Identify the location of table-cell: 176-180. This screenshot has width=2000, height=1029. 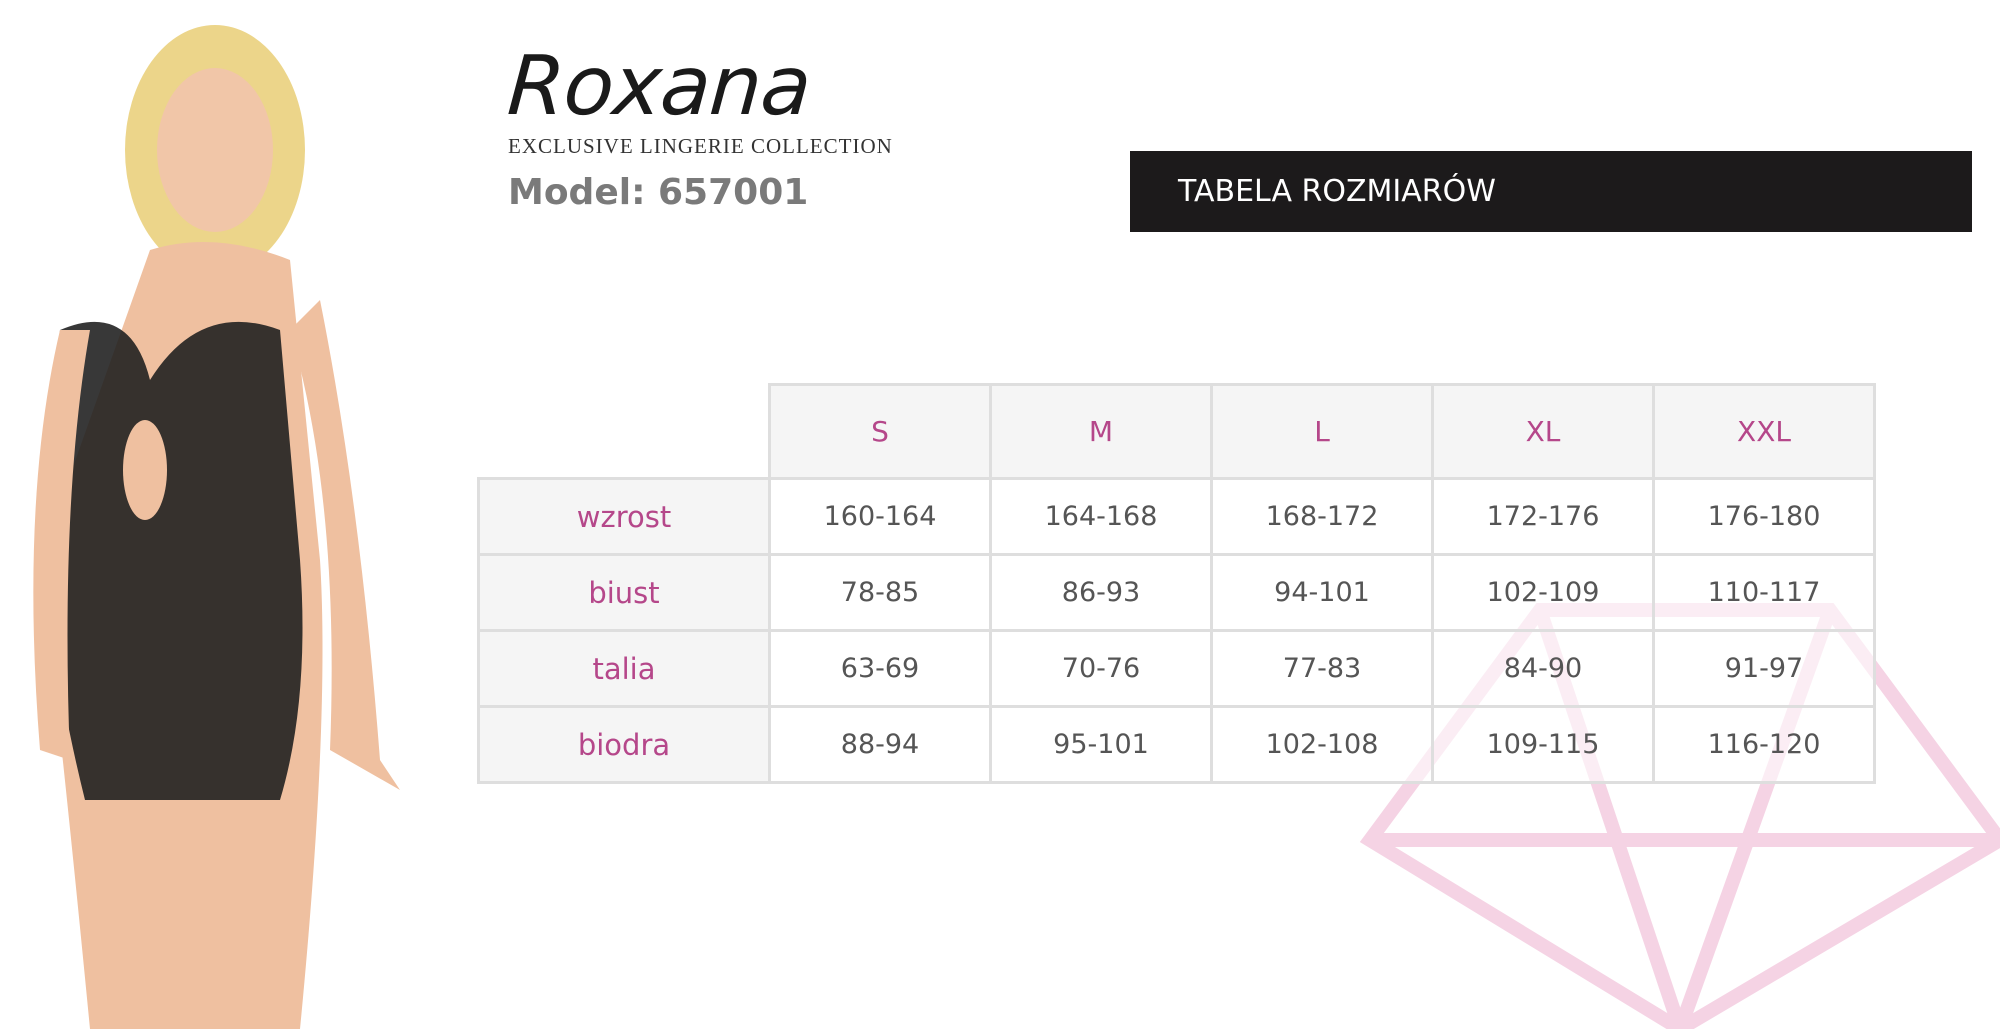
(1764, 516).